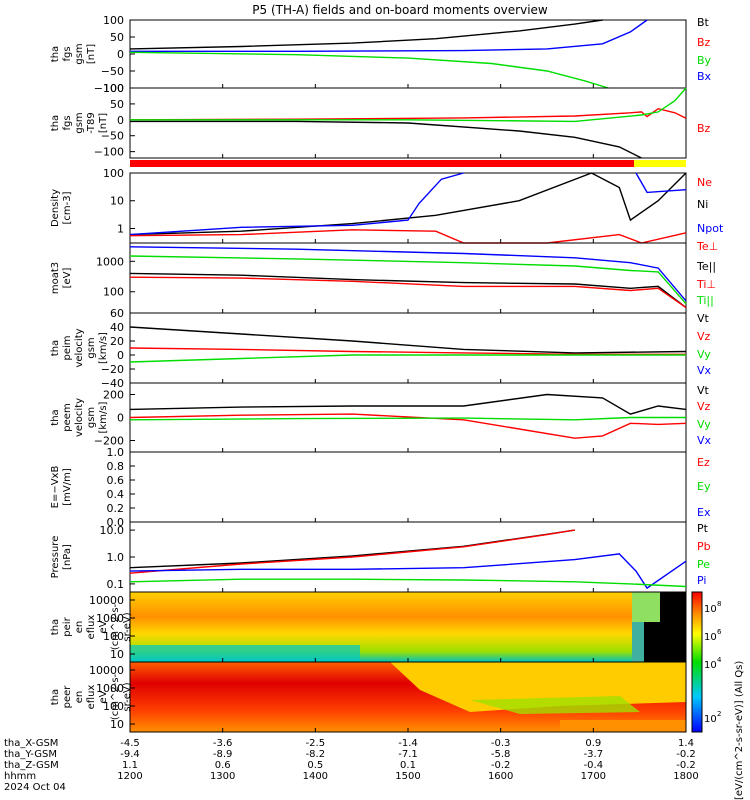 The image size is (750, 800). Describe the element at coordinates (79, 627) in the screenshot. I see `y-axis-label: en` at that location.